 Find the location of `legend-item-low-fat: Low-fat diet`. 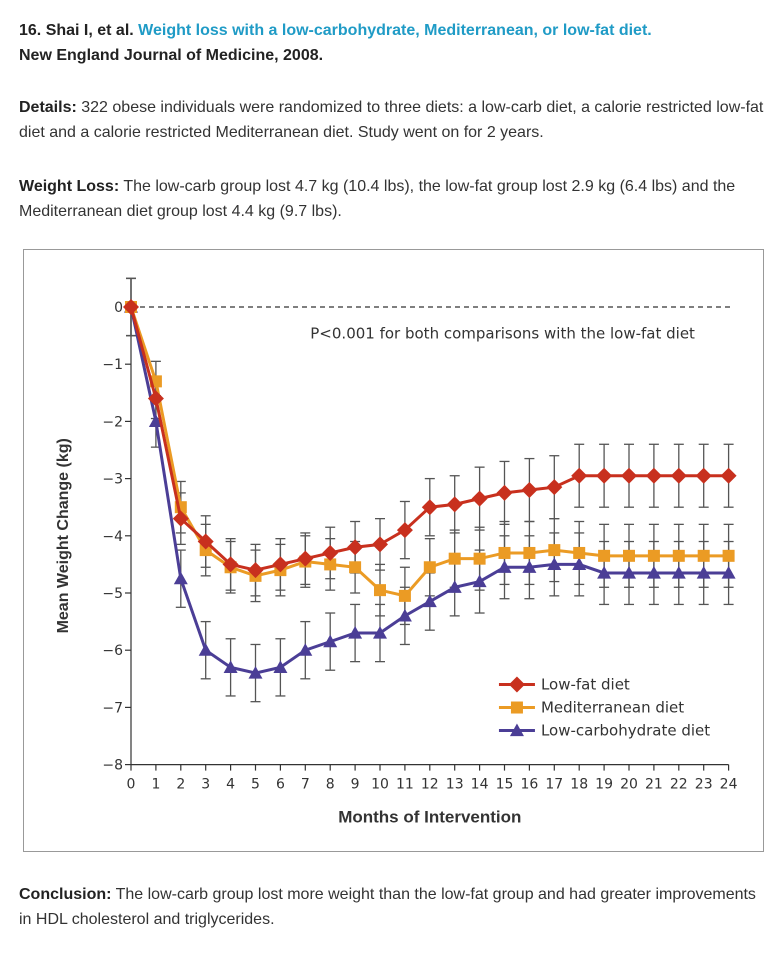

legend-item-low-fat: Low-fat diet is located at coordinates (564, 685).